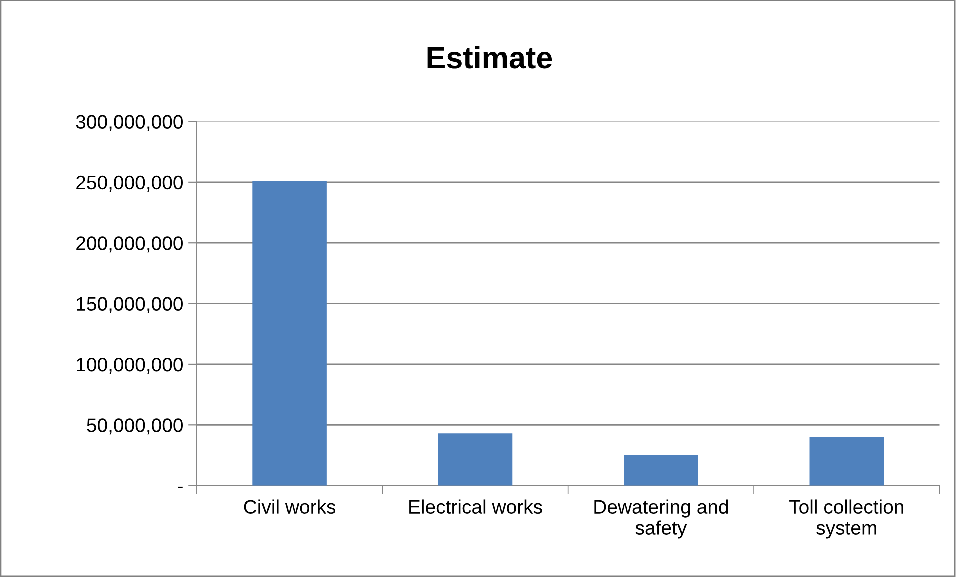 The width and height of the screenshot is (956, 577). What do you see at coordinates (847, 519) in the screenshot?
I see `x-tick-label: Toll collection system` at bounding box center [847, 519].